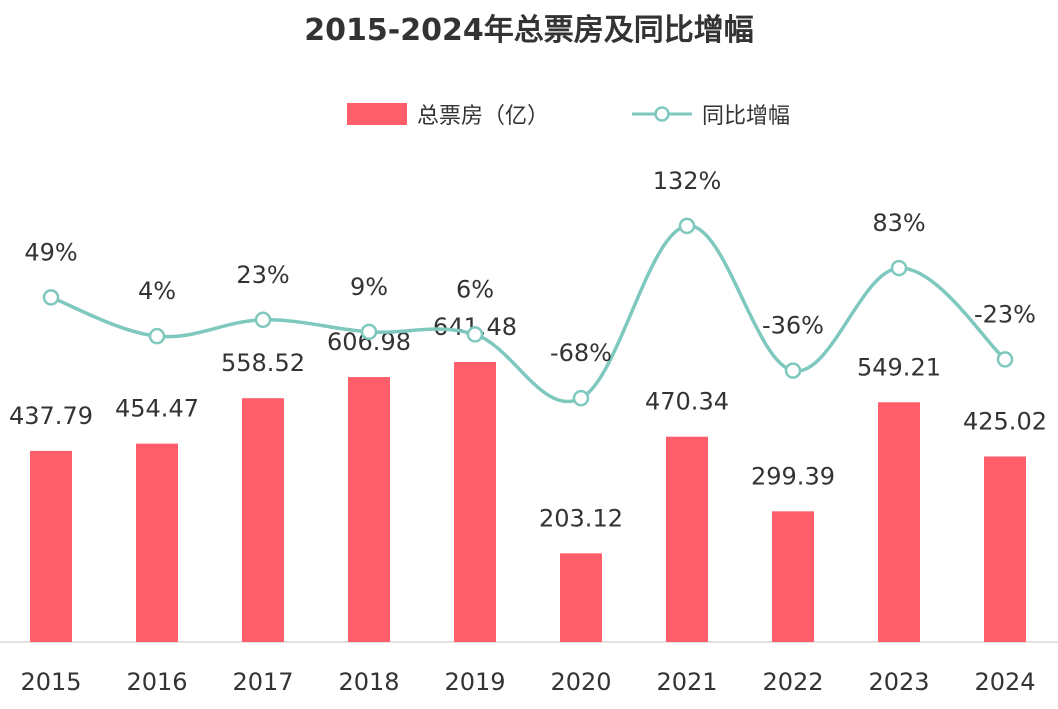  What do you see at coordinates (581, 518) in the screenshot?
I see `bar-value-label: 203.12` at bounding box center [581, 518].